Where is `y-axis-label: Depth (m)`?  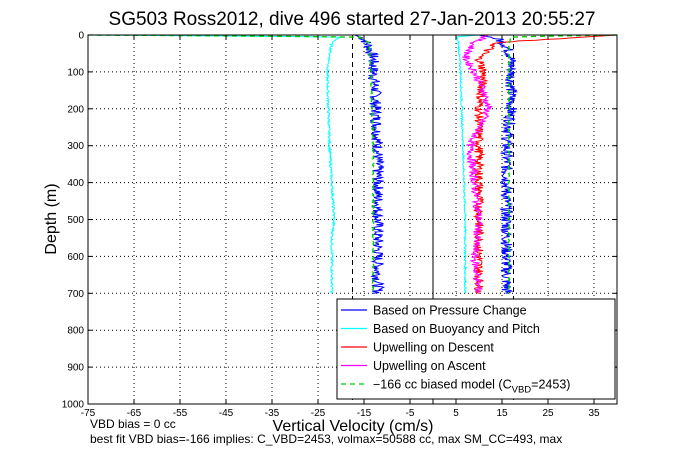 y-axis-label: Depth (m) is located at coordinates (51, 218).